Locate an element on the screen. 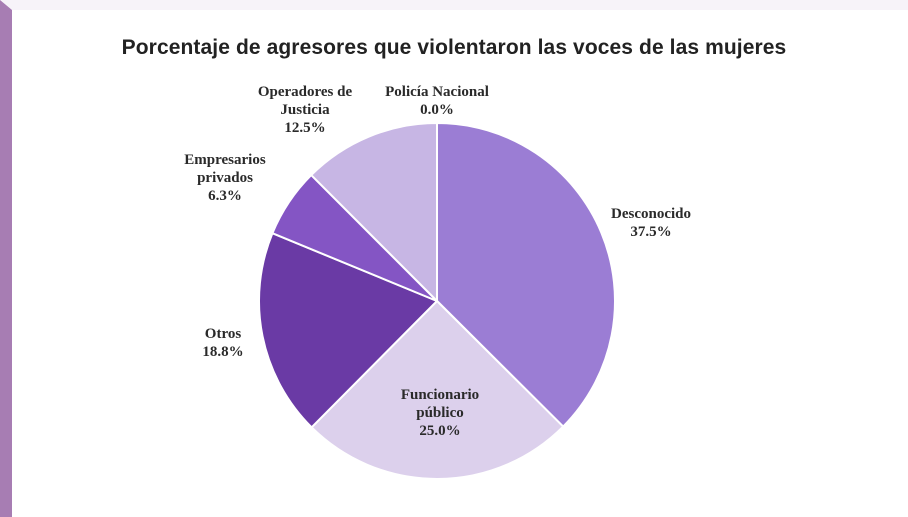 This screenshot has height=517, width=908. slice-percent-label: 12.5% is located at coordinates (304, 128).